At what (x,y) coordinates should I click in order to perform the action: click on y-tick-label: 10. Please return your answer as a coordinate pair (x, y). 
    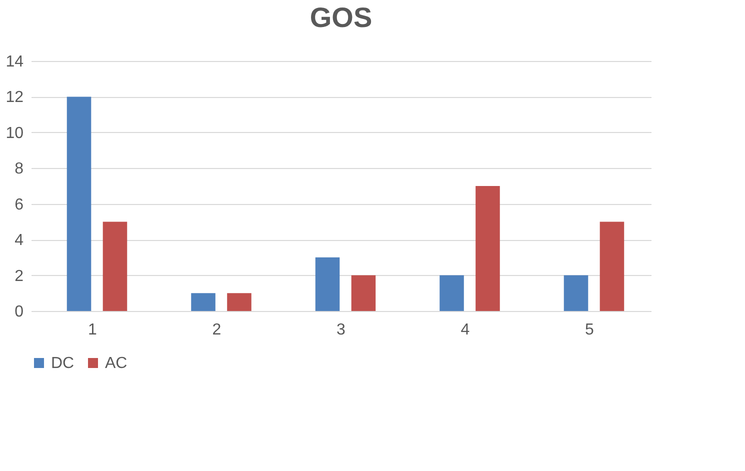
    Looking at the image, I should click on (15, 133).